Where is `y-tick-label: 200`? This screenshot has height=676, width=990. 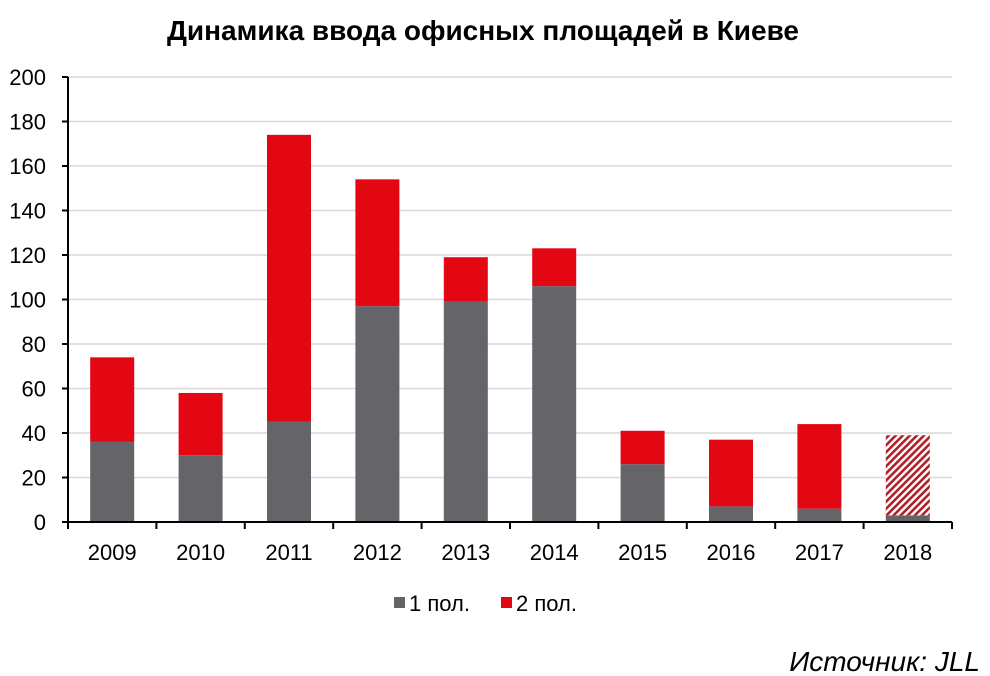
y-tick-label: 200 is located at coordinates (27, 77).